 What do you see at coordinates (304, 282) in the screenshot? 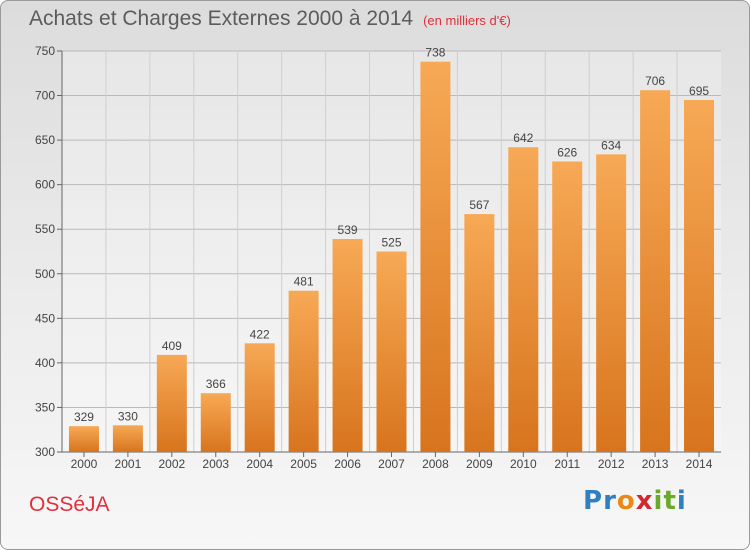
I see `data-label-2005: 481` at bounding box center [304, 282].